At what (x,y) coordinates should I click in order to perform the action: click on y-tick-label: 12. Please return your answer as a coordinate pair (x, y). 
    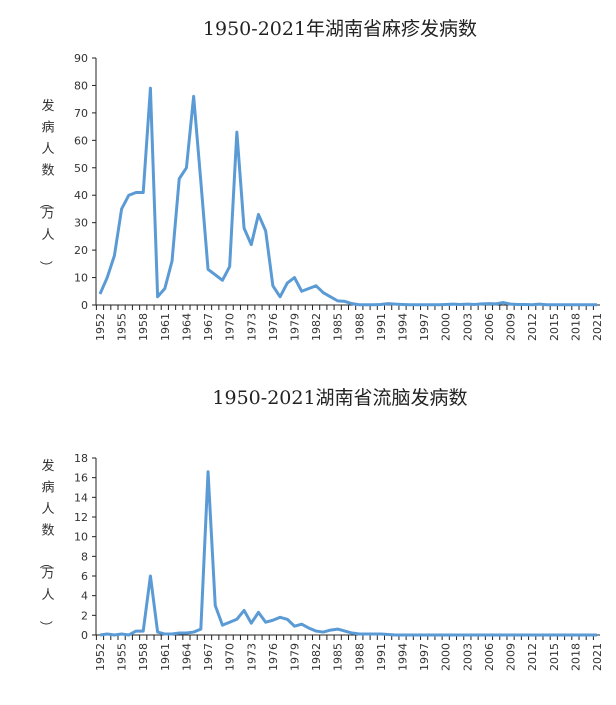
    Looking at the image, I should click on (81, 517).